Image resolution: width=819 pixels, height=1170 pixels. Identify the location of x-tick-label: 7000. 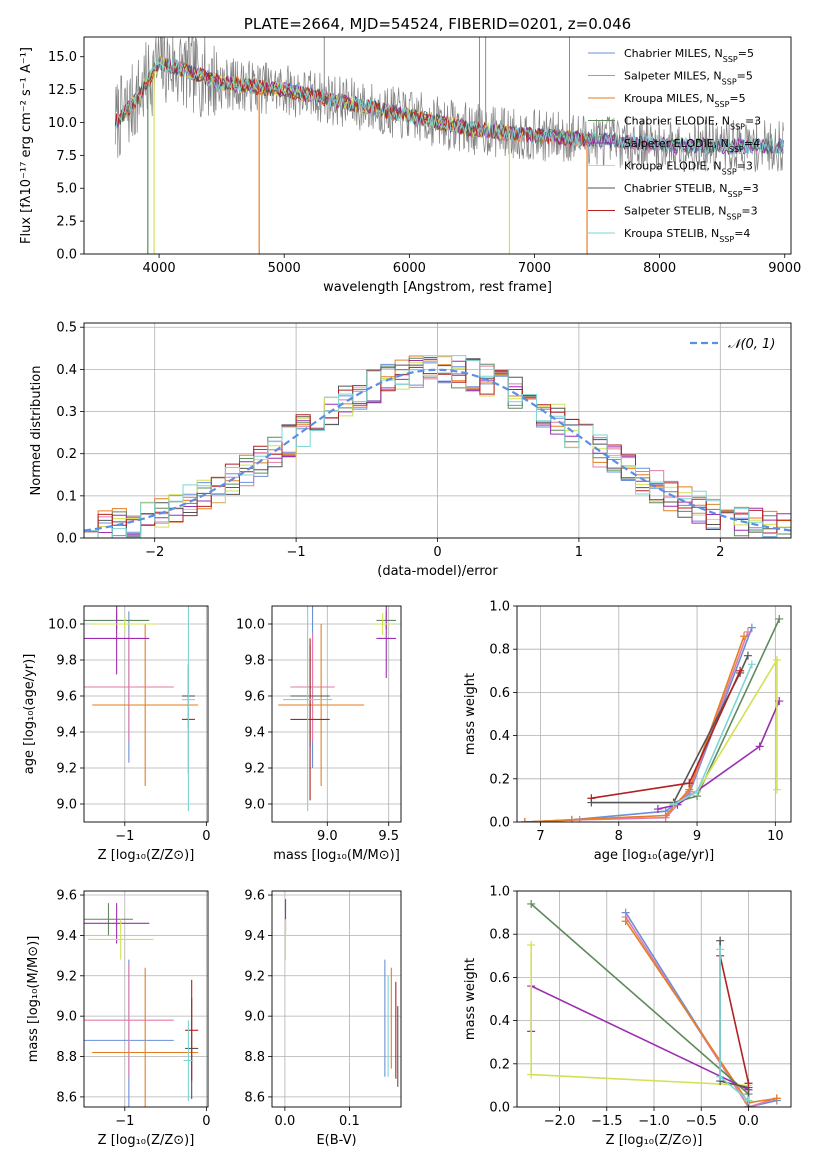
(534, 268).